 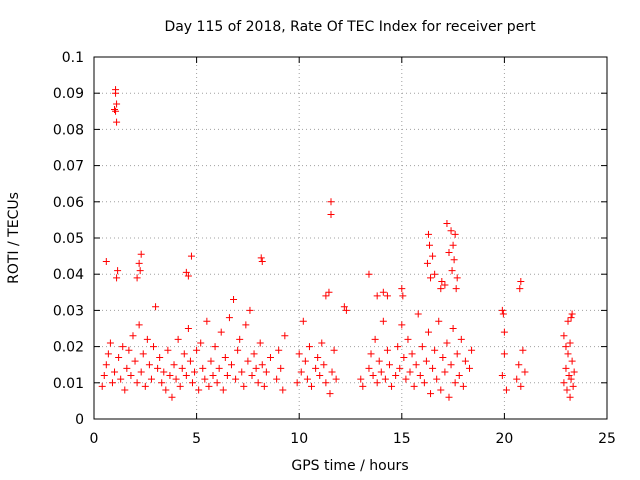 What do you see at coordinates (68, 239) in the screenshot?
I see `y-tick-labels: 0 0.01 0.02 0.03 0.04 0.05 0.06 0.07 0.08 0.09 0.1` at bounding box center [68, 239].